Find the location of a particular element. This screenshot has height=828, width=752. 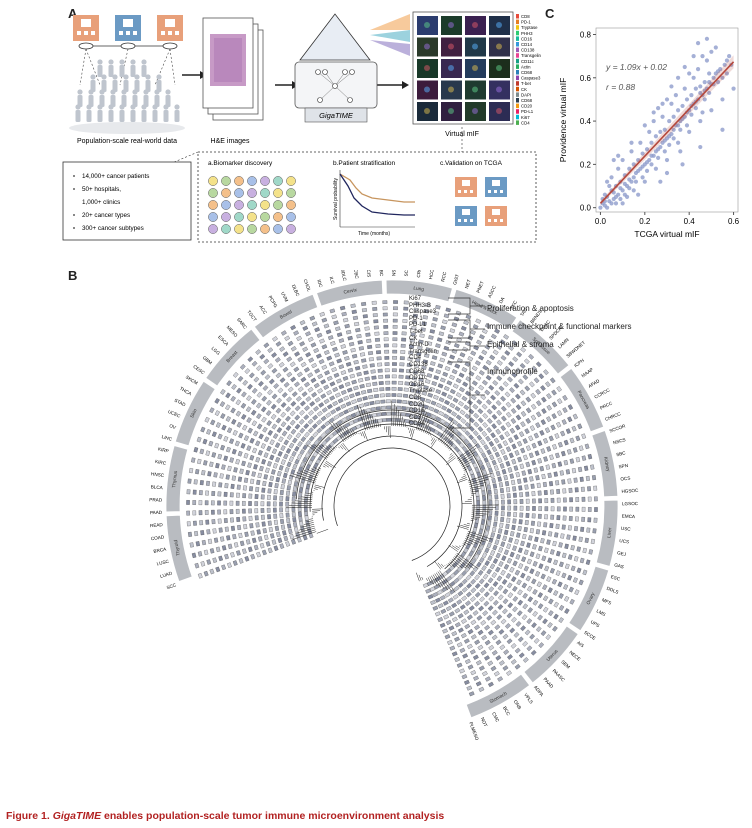

subtype-label: EMCA is located at coordinates (629, 517).